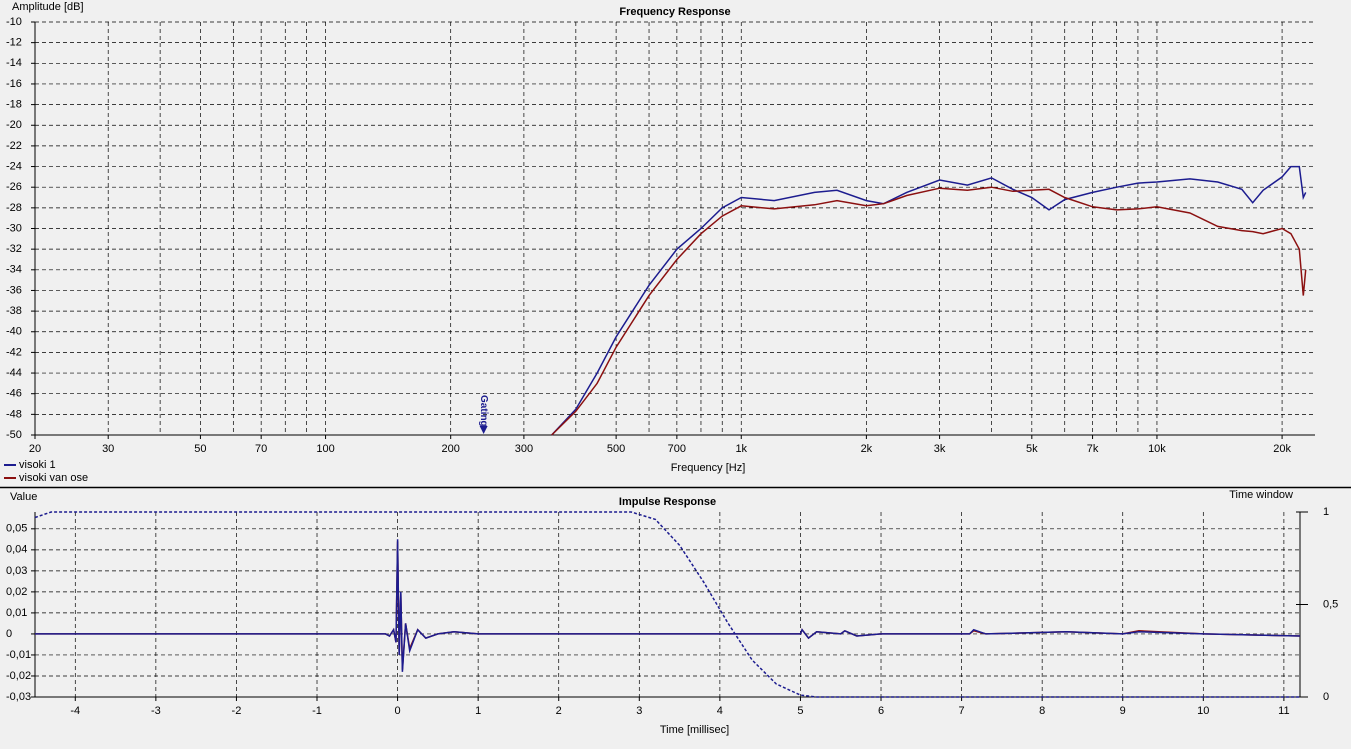 Image resolution: width=1351 pixels, height=749 pixels. Describe the element at coordinates (14, 63) in the screenshot. I see `y-tick-label: -14` at that location.